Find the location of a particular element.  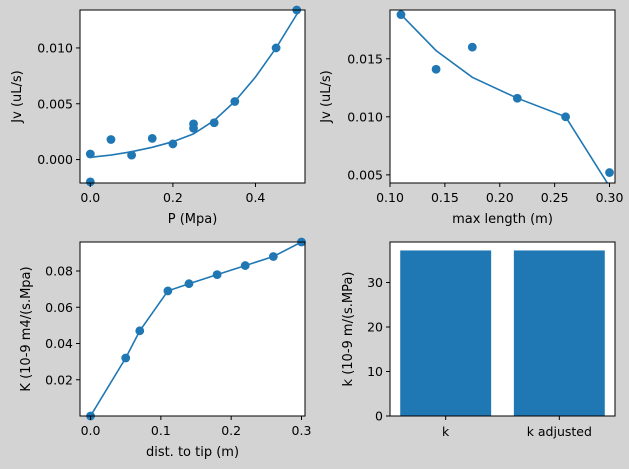

x-tick-label: 0.4 is located at coordinates (256, 197).